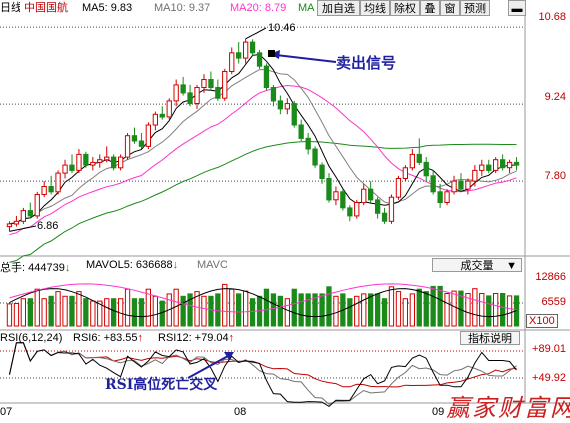 The height and width of the screenshot is (423, 570). What do you see at coordinates (10, 8) in the screenshot?
I see `period-label: 日线` at bounding box center [10, 8].